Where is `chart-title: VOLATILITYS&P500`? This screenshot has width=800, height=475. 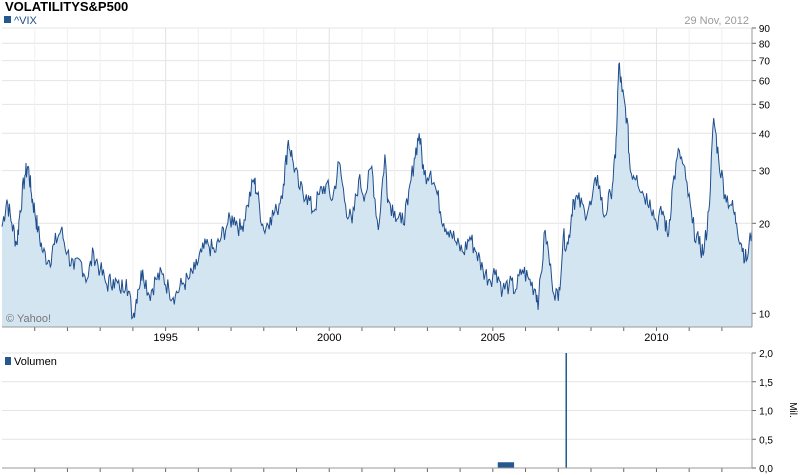
chart-title: VOLATILITYS&P500 is located at coordinates (66, 7).